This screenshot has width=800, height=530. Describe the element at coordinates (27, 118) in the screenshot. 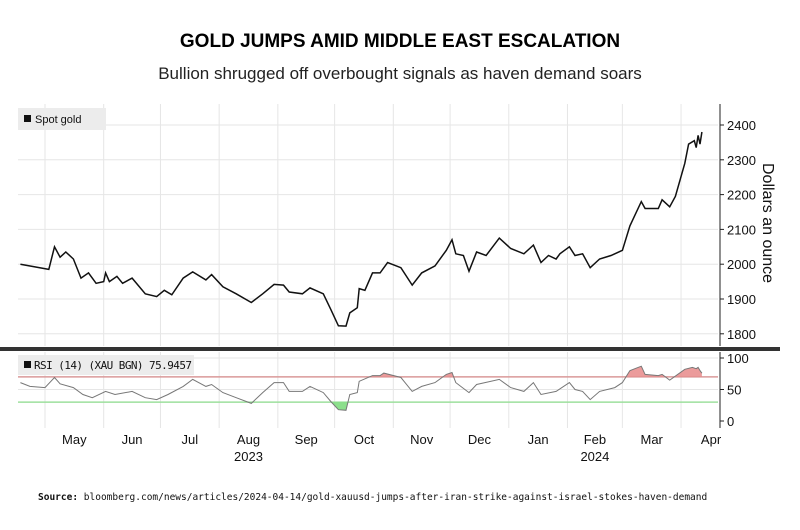

I see `legend-swatch-spot-gold` at that location.